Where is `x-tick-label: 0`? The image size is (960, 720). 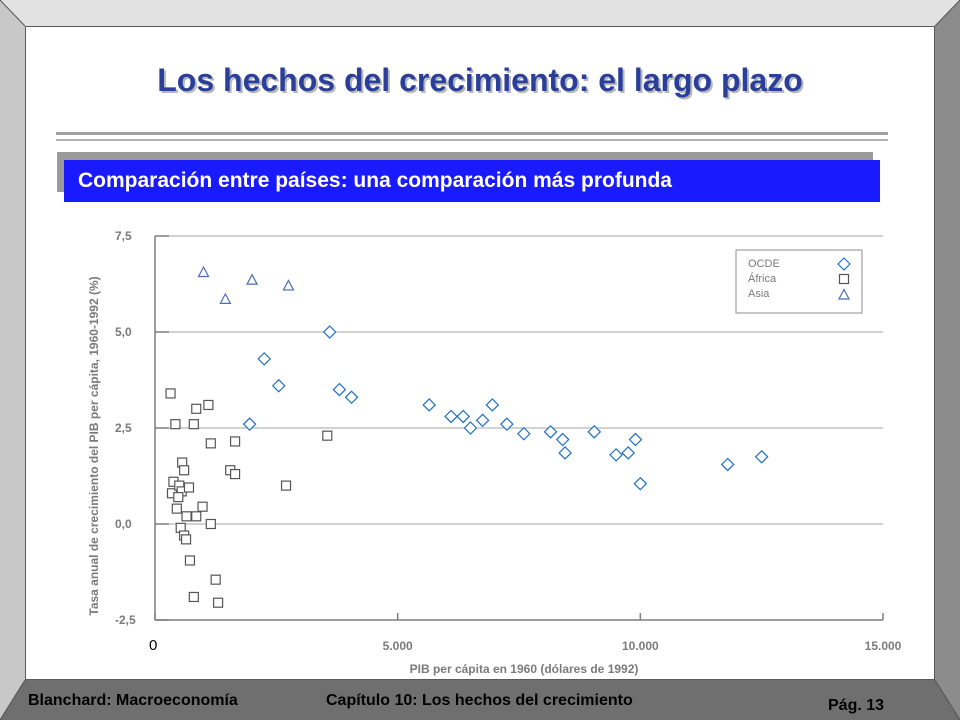 x-tick-label: 0 is located at coordinates (153, 645).